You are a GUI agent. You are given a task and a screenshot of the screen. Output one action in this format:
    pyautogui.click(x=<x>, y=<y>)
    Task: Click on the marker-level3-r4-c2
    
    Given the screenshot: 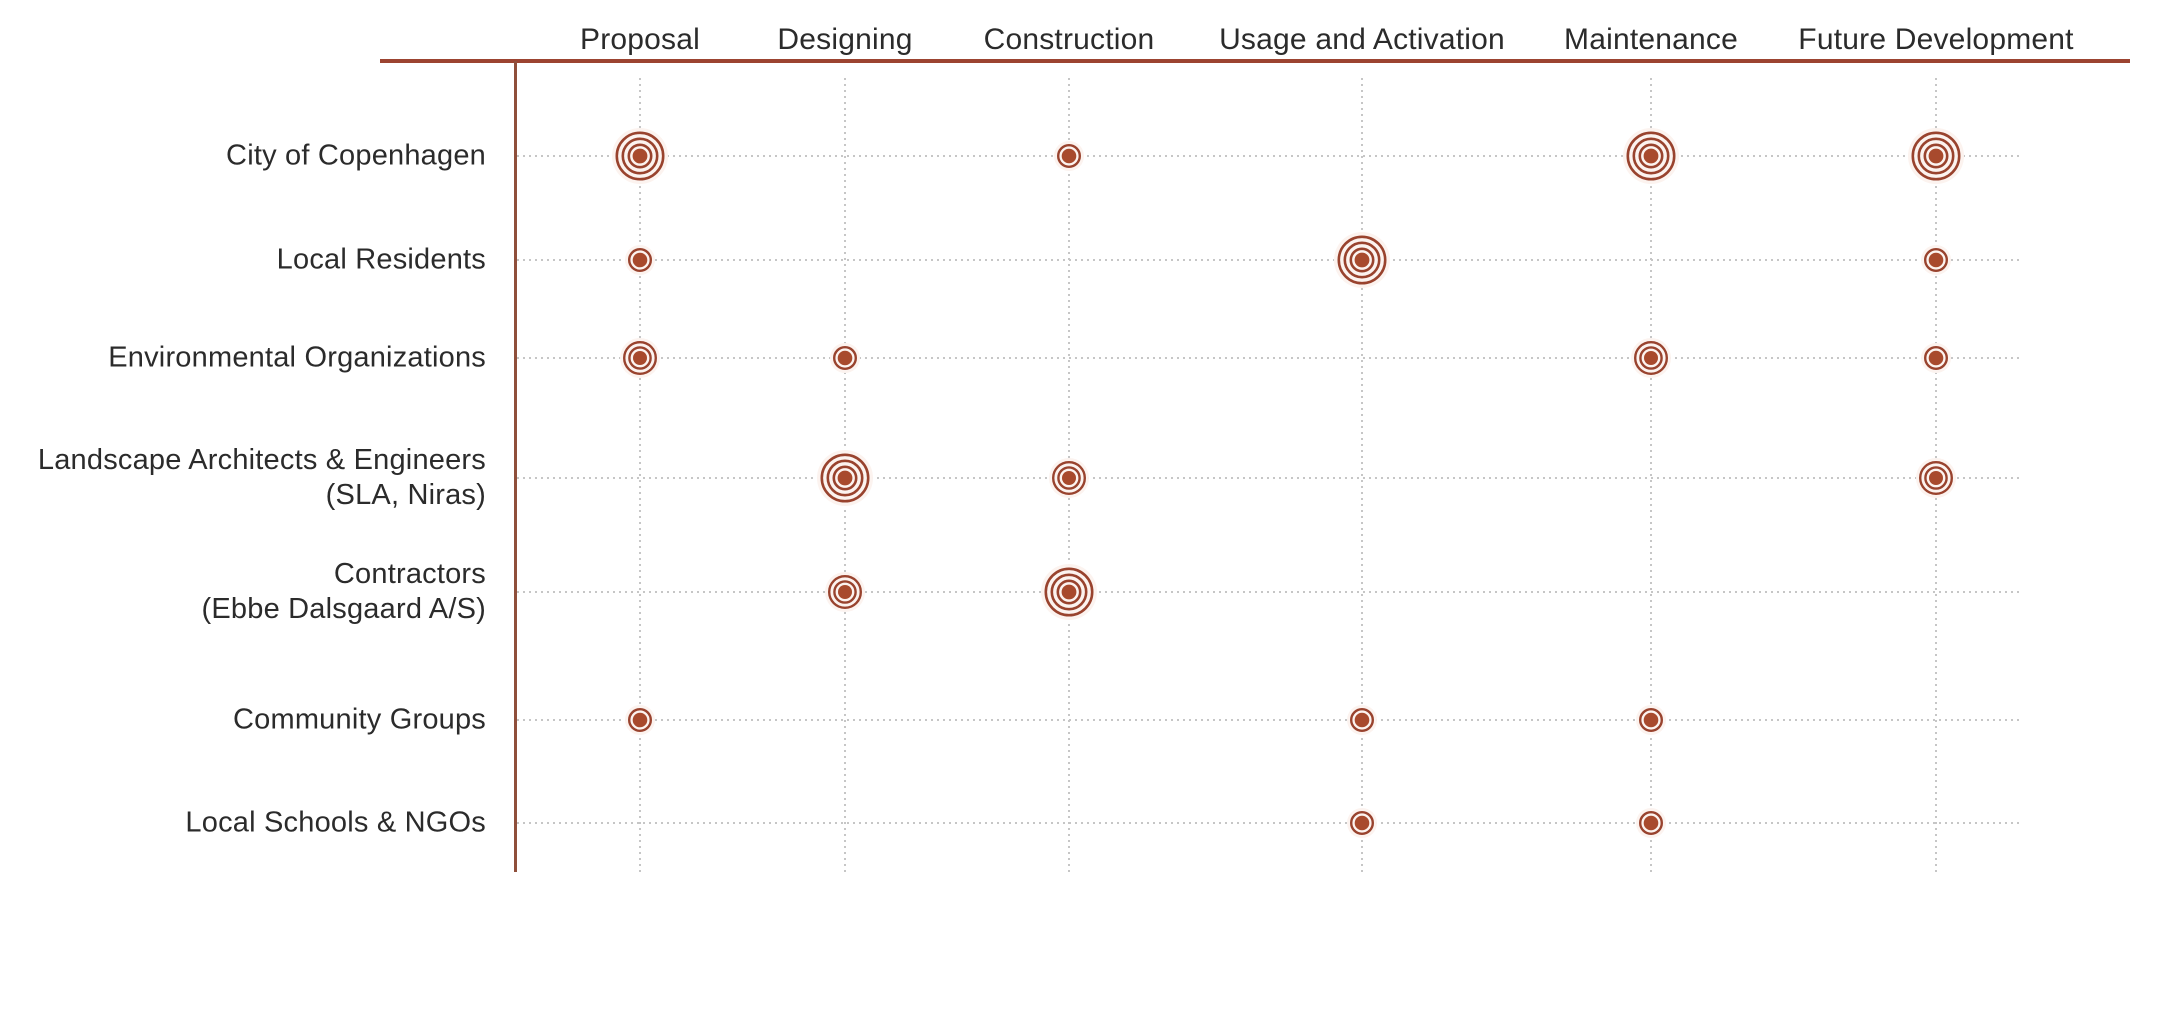 What is the action you would take?
    pyautogui.click(x=1069, y=592)
    